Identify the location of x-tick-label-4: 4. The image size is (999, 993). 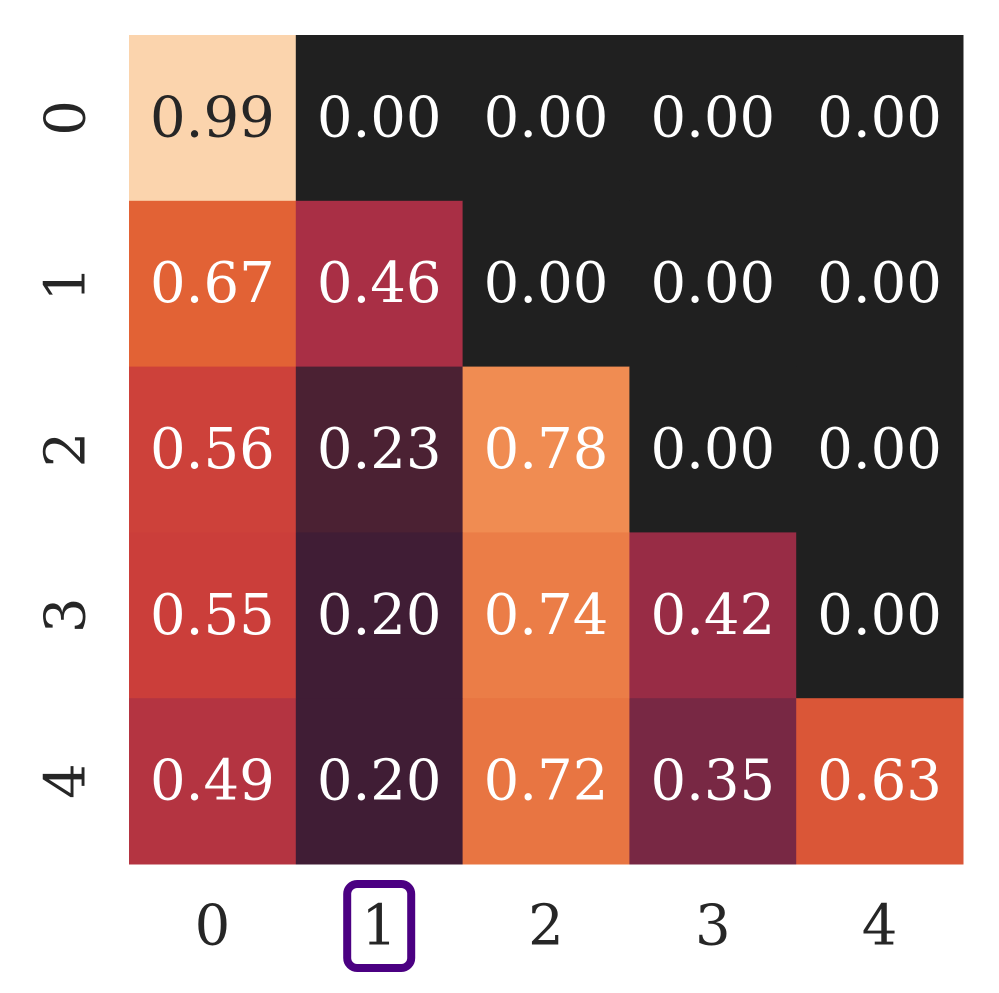
(880, 926).